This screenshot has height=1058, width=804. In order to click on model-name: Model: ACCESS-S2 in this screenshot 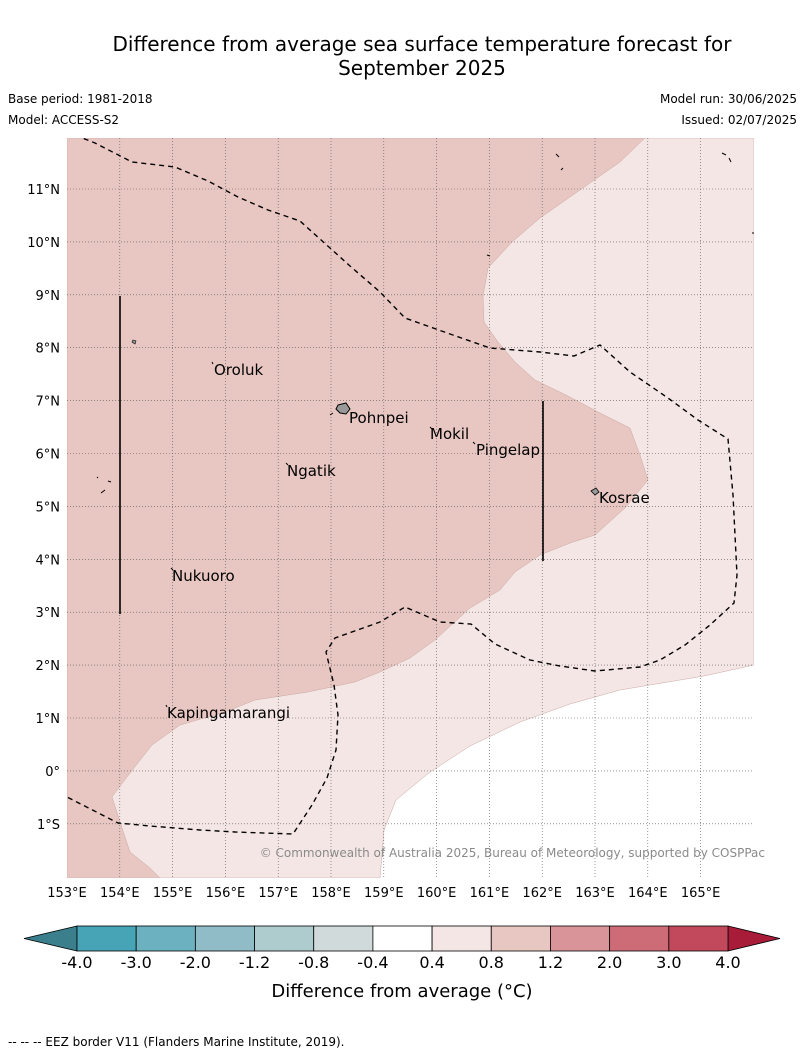, I will do `click(64, 120)`.